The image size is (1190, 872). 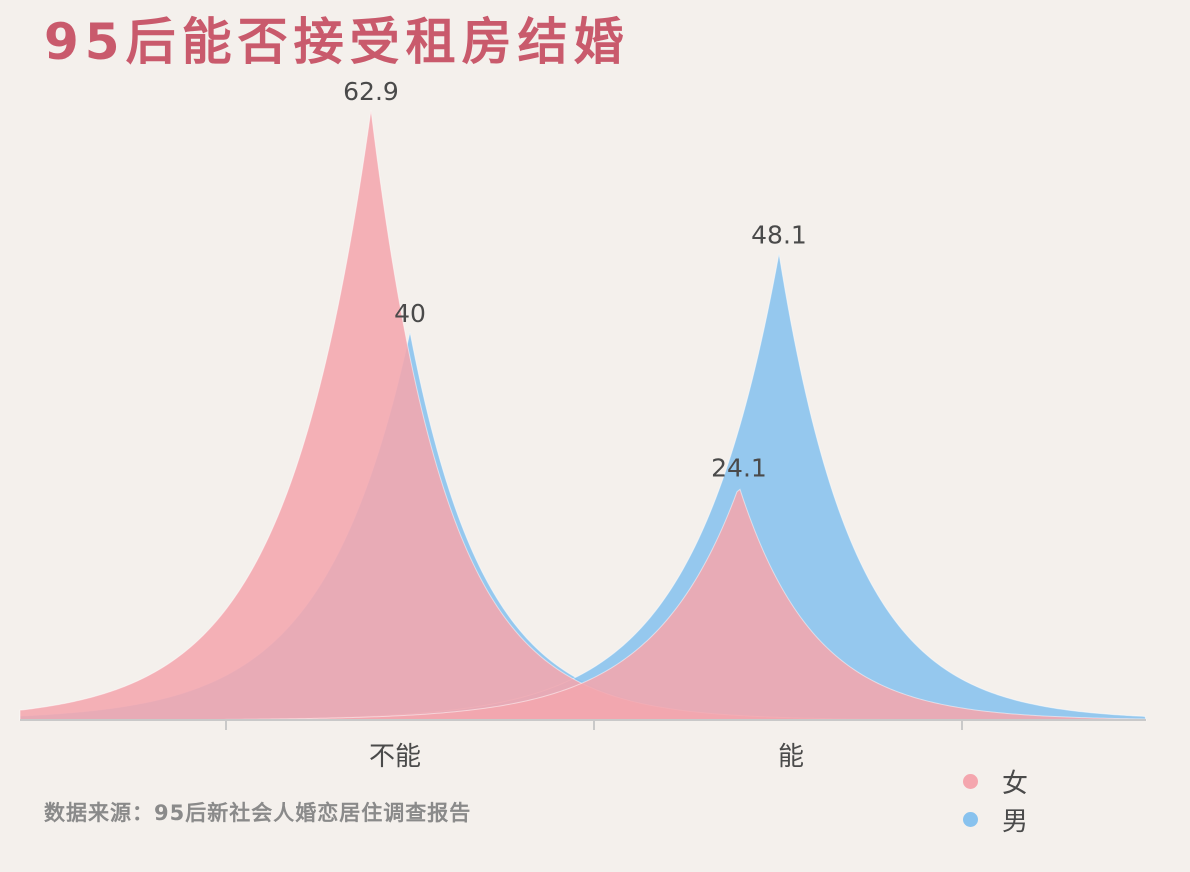 What do you see at coordinates (995, 781) in the screenshot?
I see `legend-item-female: 女` at bounding box center [995, 781].